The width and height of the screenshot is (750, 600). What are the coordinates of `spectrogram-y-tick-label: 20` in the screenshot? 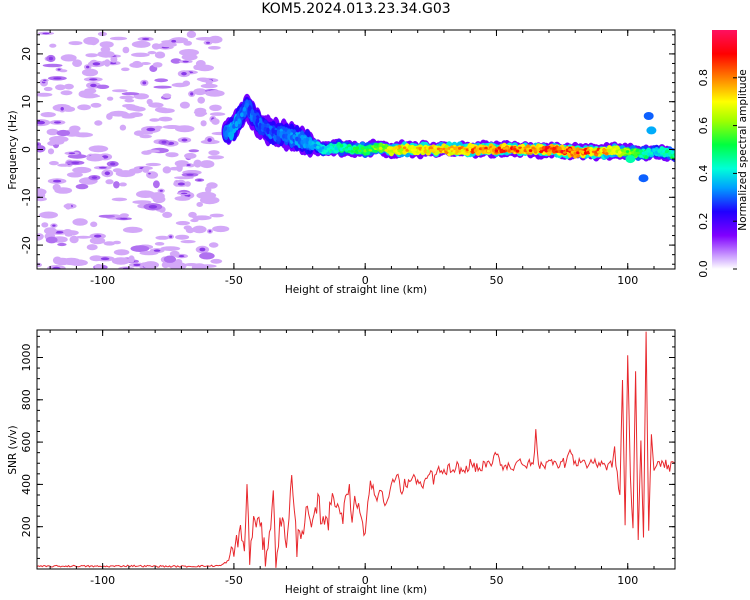 It's located at (26, 54).